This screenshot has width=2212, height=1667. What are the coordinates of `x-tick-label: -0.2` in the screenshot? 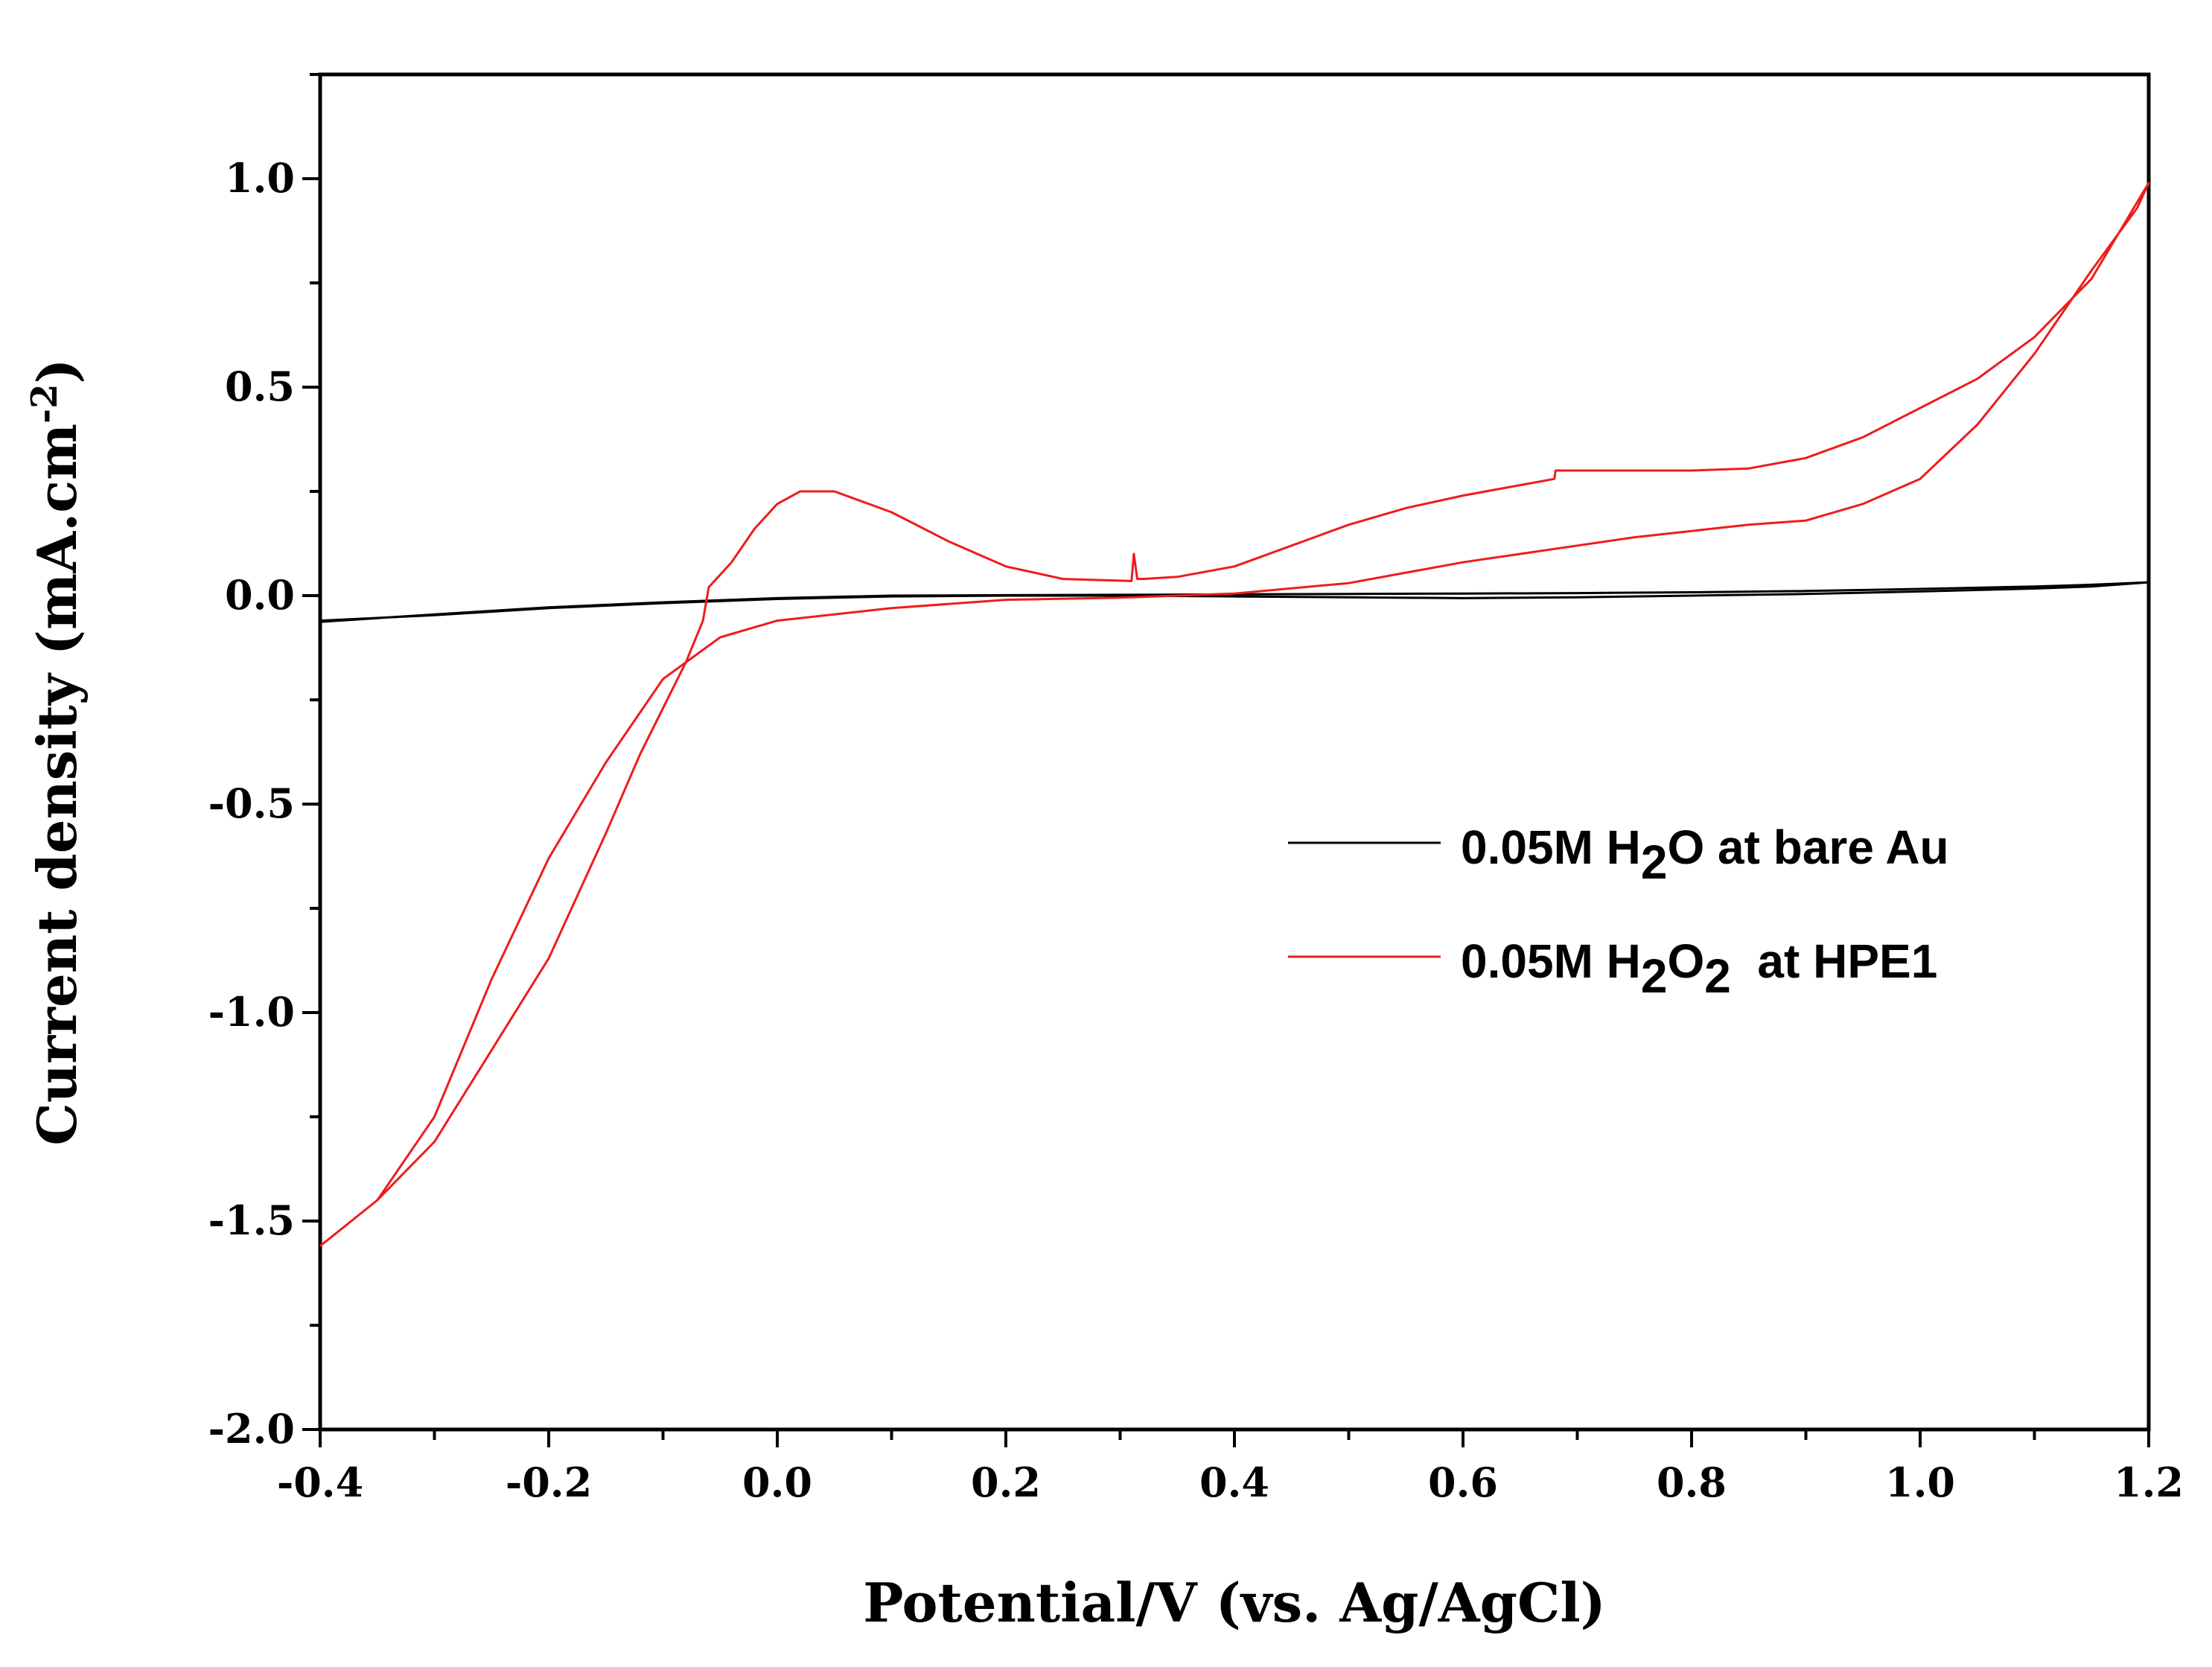 It's located at (549, 1482).